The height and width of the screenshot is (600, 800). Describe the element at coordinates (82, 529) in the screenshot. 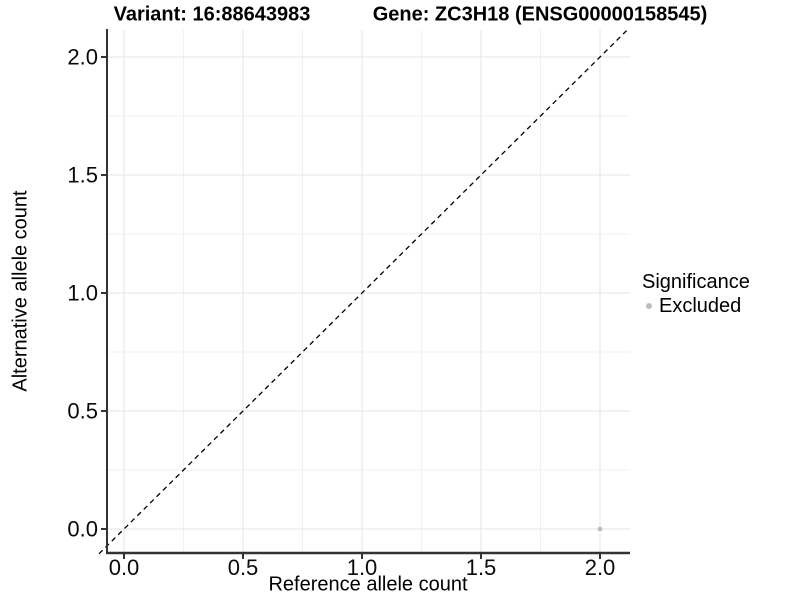

I see `y-tick-label: 0.0` at that location.